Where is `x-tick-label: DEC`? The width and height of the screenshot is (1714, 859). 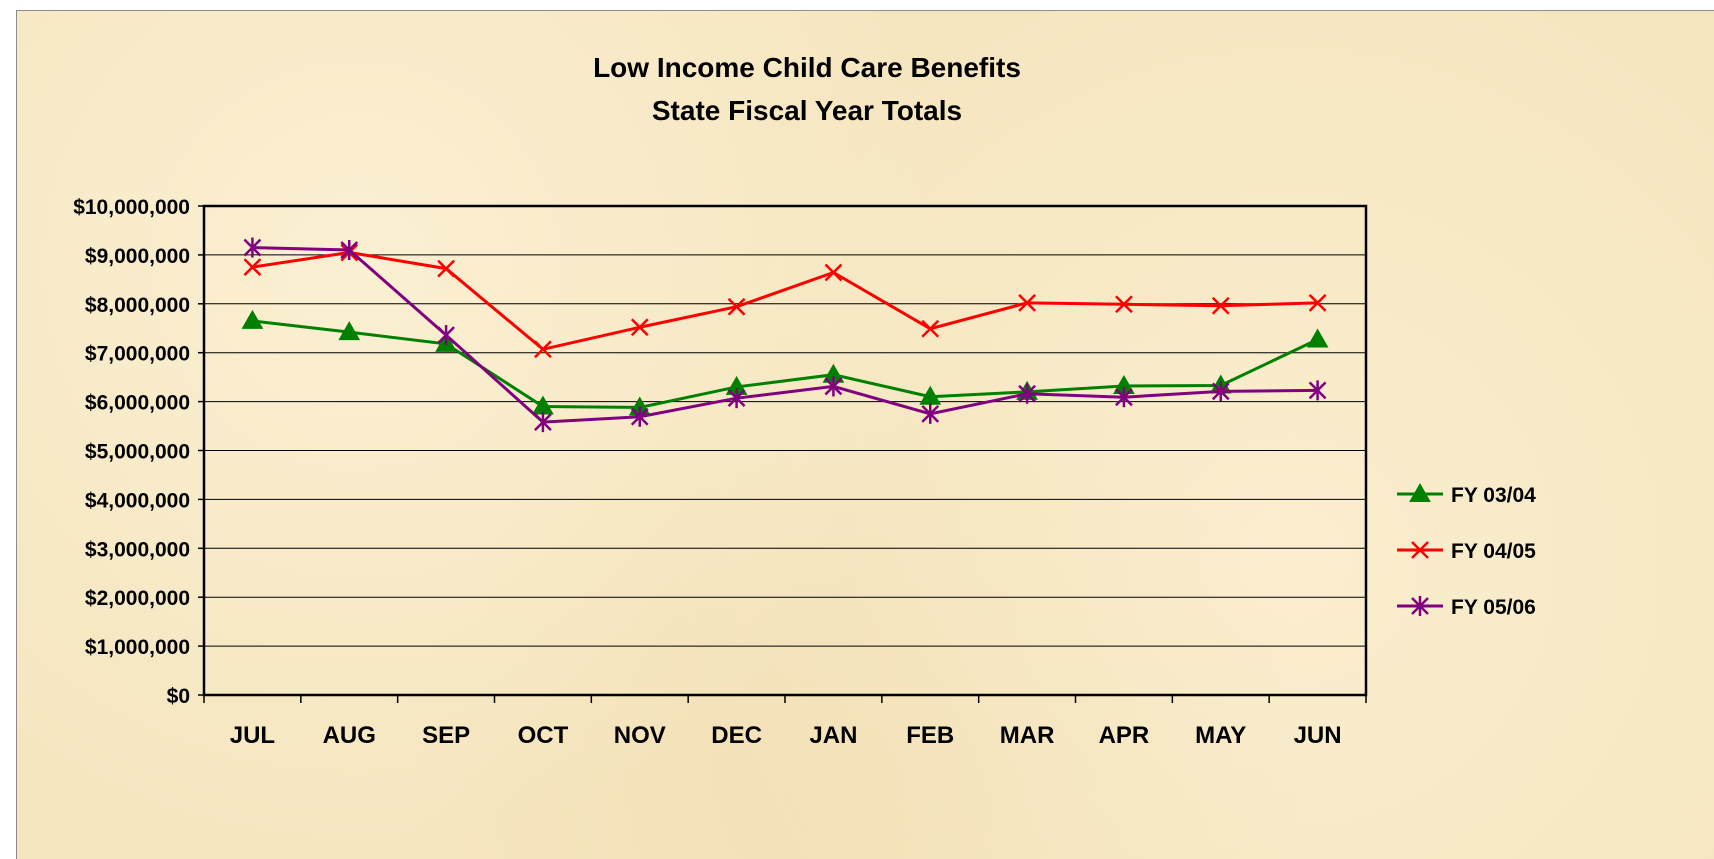 x-tick-label: DEC is located at coordinates (736, 735).